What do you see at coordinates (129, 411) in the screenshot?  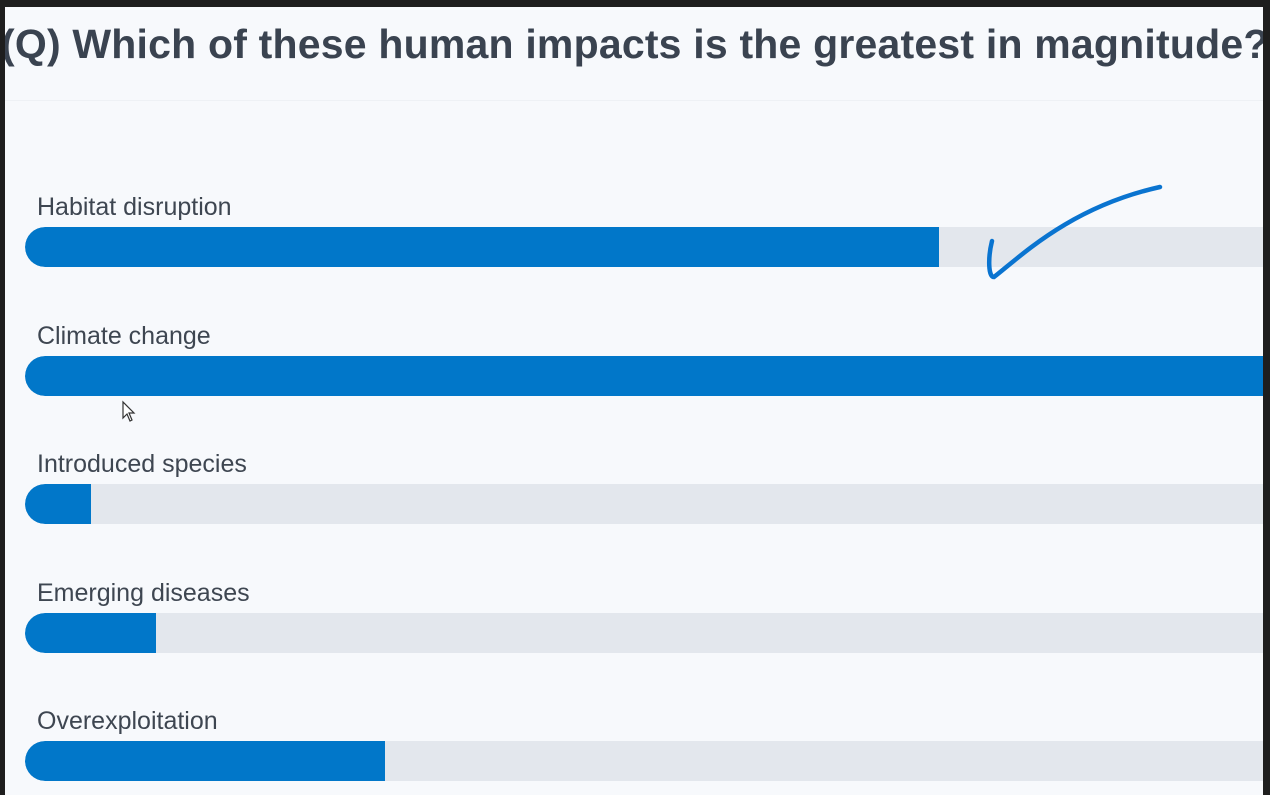 I see `mouse-cursor-icon` at bounding box center [129, 411].